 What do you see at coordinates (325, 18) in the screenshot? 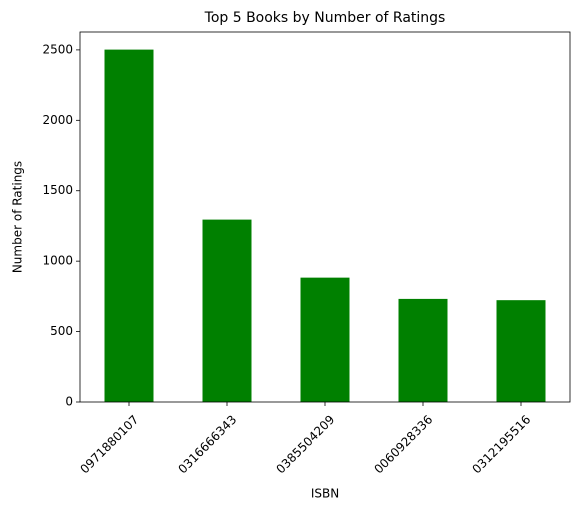
I see `chart-title: Top 5 Books by Number of Ratings` at bounding box center [325, 18].